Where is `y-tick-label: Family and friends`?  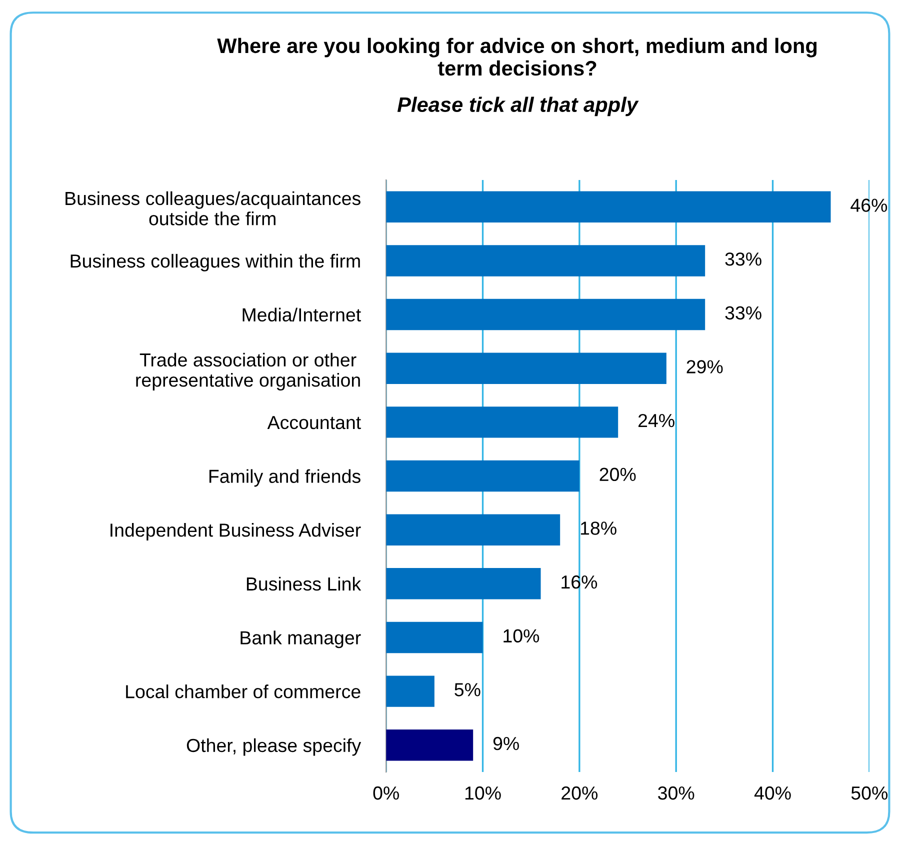
y-tick-label: Family and friends is located at coordinates (284, 478).